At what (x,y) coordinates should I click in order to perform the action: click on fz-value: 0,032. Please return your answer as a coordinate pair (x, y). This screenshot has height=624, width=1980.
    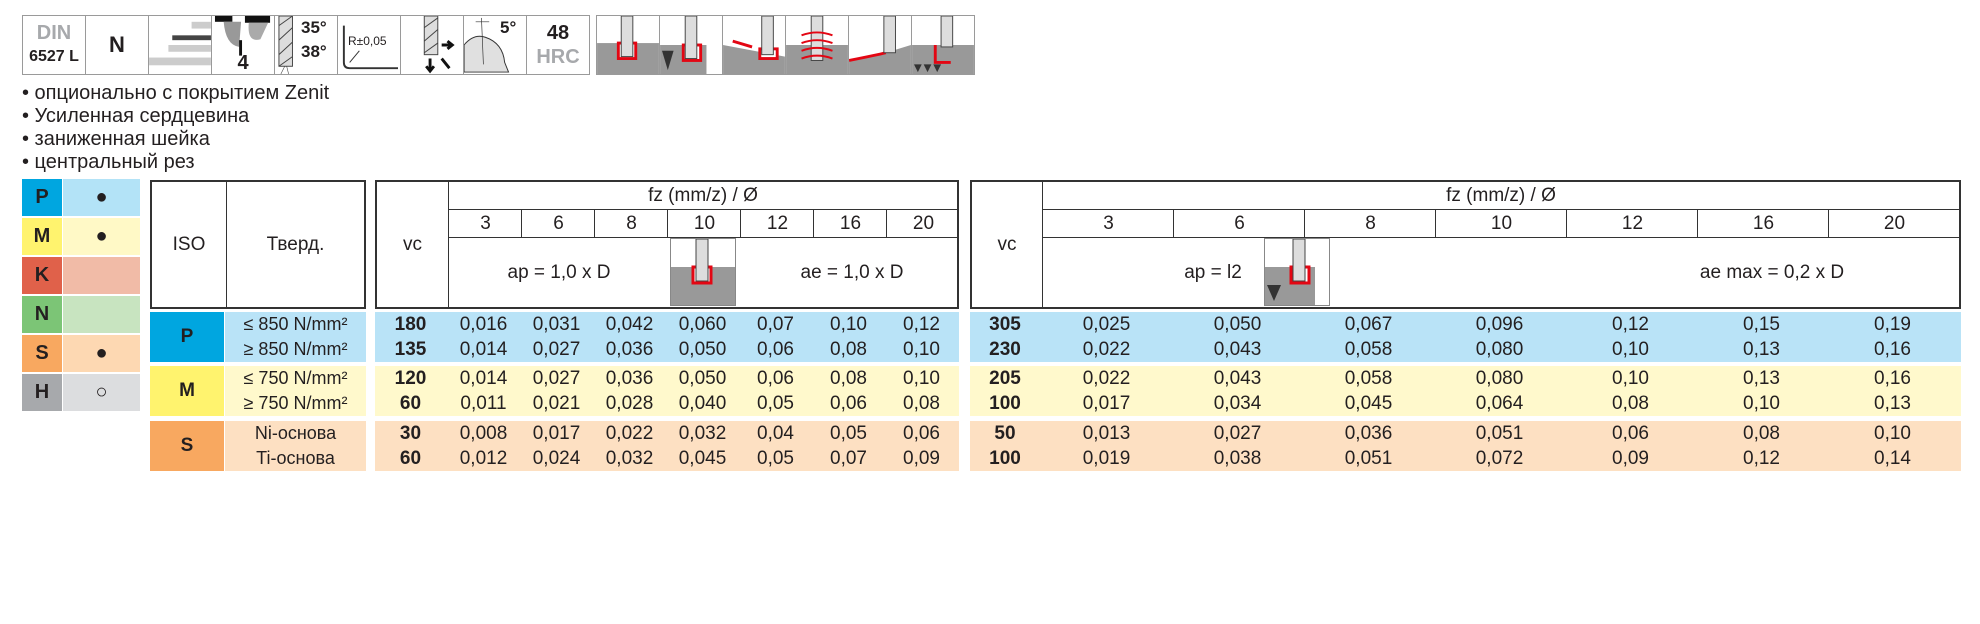
    Looking at the image, I should click on (702, 433).